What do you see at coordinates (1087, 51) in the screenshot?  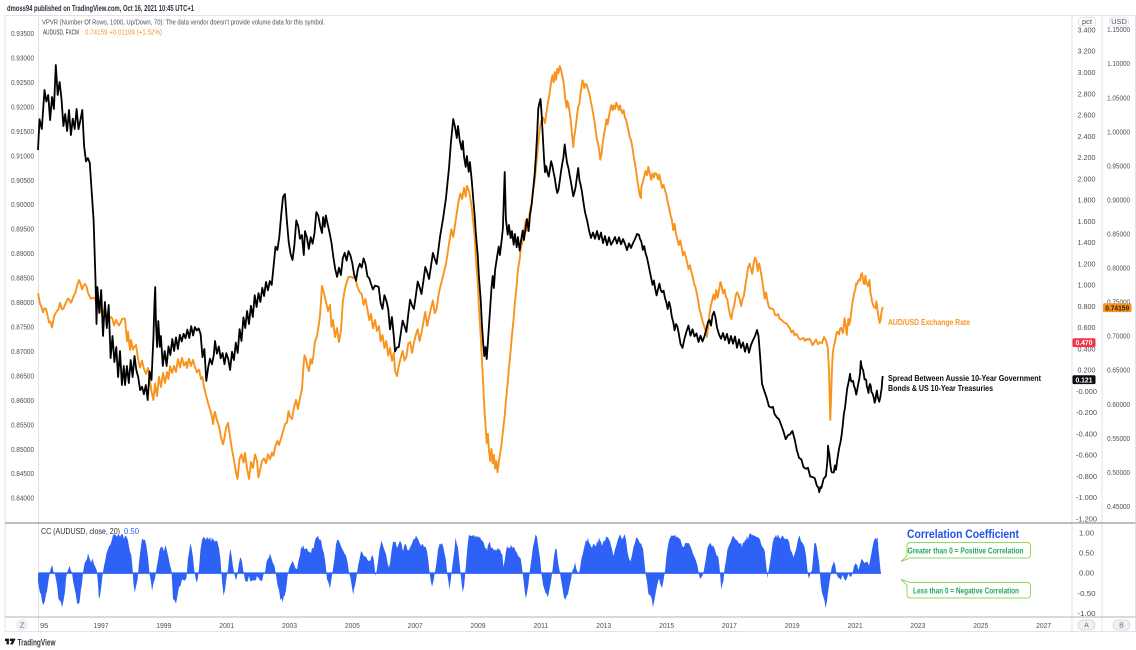 I see `svg-text: 3.200` at bounding box center [1087, 51].